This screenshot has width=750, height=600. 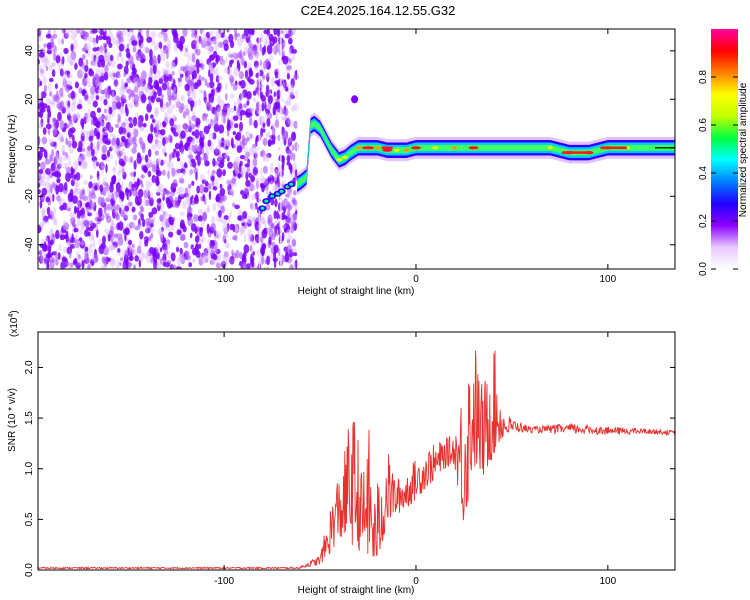 I want to click on colorbar-tick-label: 0.2, so click(x=703, y=221).